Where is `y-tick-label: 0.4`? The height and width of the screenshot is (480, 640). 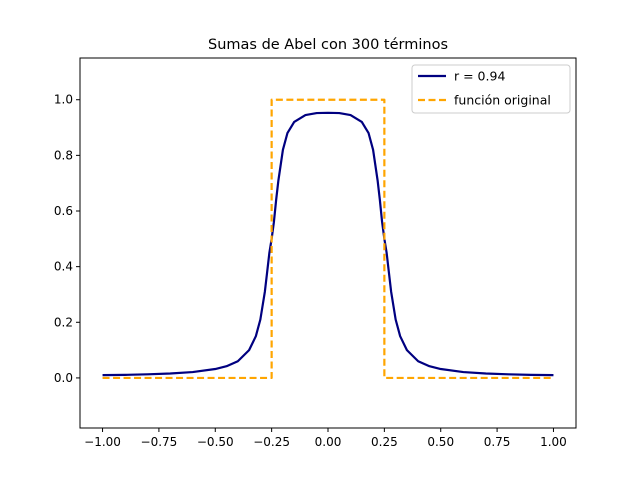 y-tick-label: 0.4 is located at coordinates (63, 267).